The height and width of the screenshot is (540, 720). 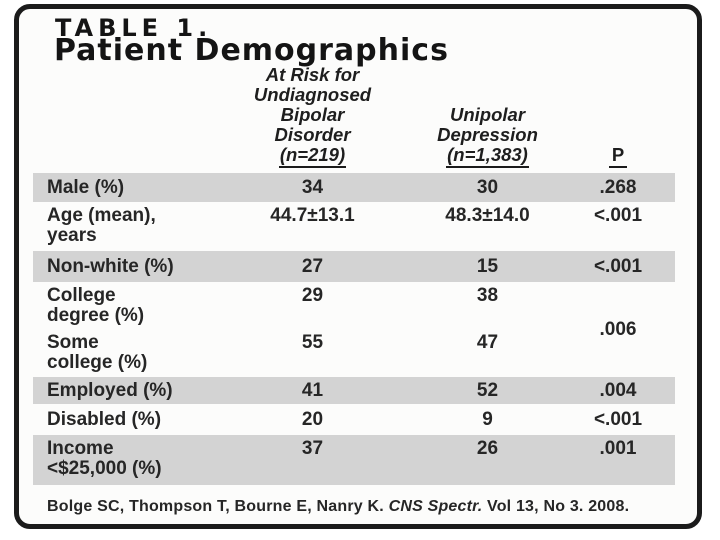 I want to click on unipolar-value: 26, so click(x=487, y=448).